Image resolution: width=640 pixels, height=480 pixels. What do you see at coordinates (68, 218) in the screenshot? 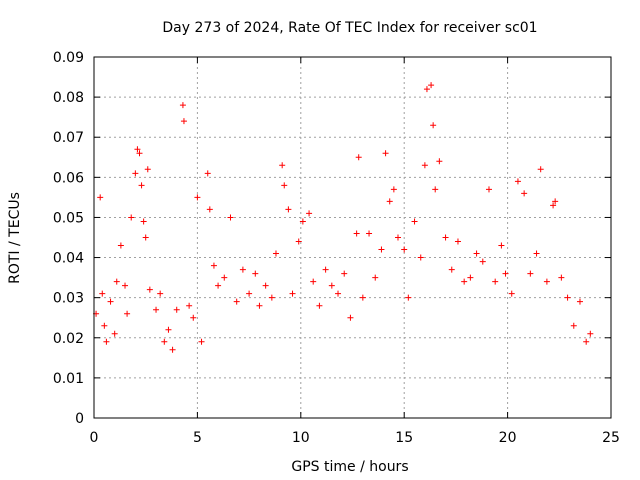
I see `y-tick-label: 0.05` at bounding box center [68, 218].